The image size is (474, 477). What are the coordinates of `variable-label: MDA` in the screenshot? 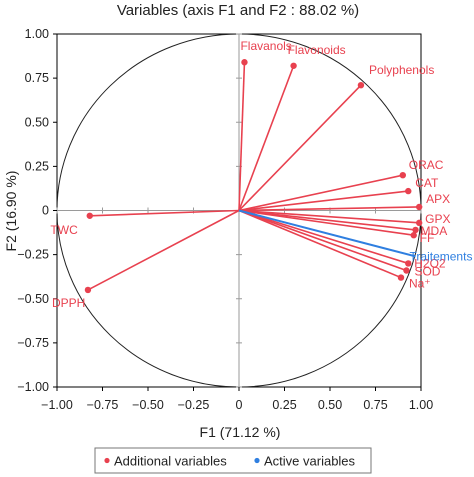 It's located at (434, 231).